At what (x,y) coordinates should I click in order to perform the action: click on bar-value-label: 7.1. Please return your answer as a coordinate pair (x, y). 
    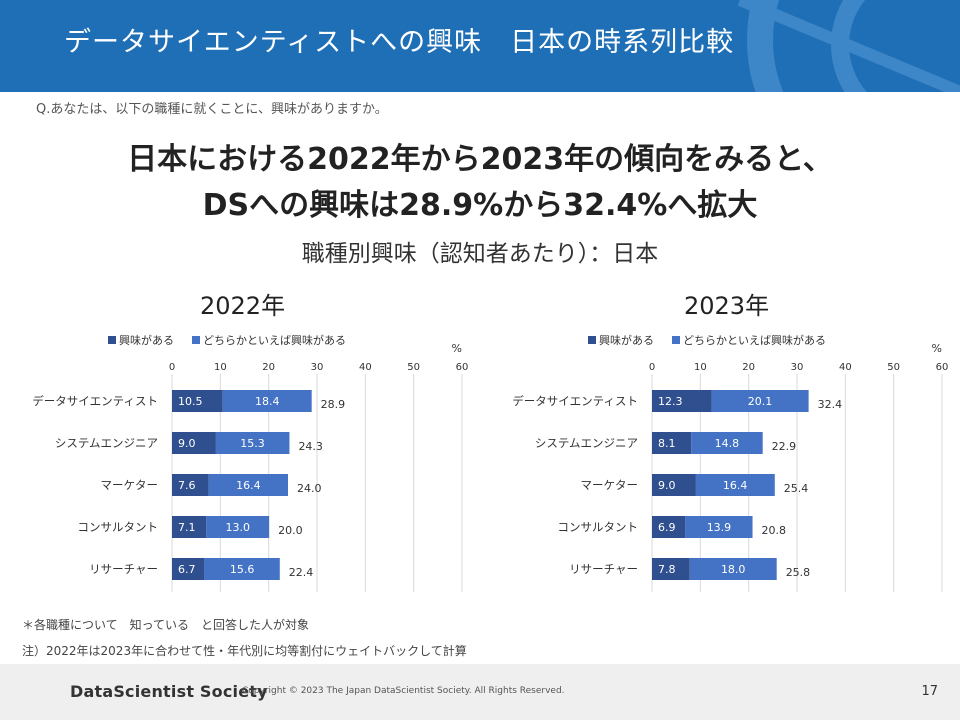
    Looking at the image, I should click on (187, 527).